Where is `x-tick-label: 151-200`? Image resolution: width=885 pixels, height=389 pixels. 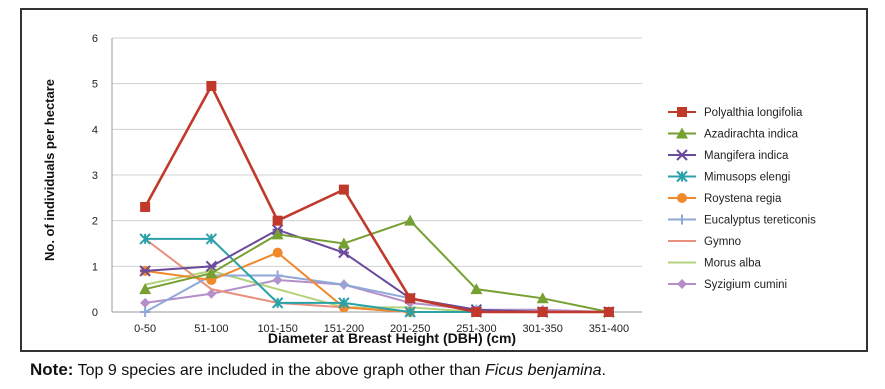 x-tick-label: 151-200 is located at coordinates (344, 329).